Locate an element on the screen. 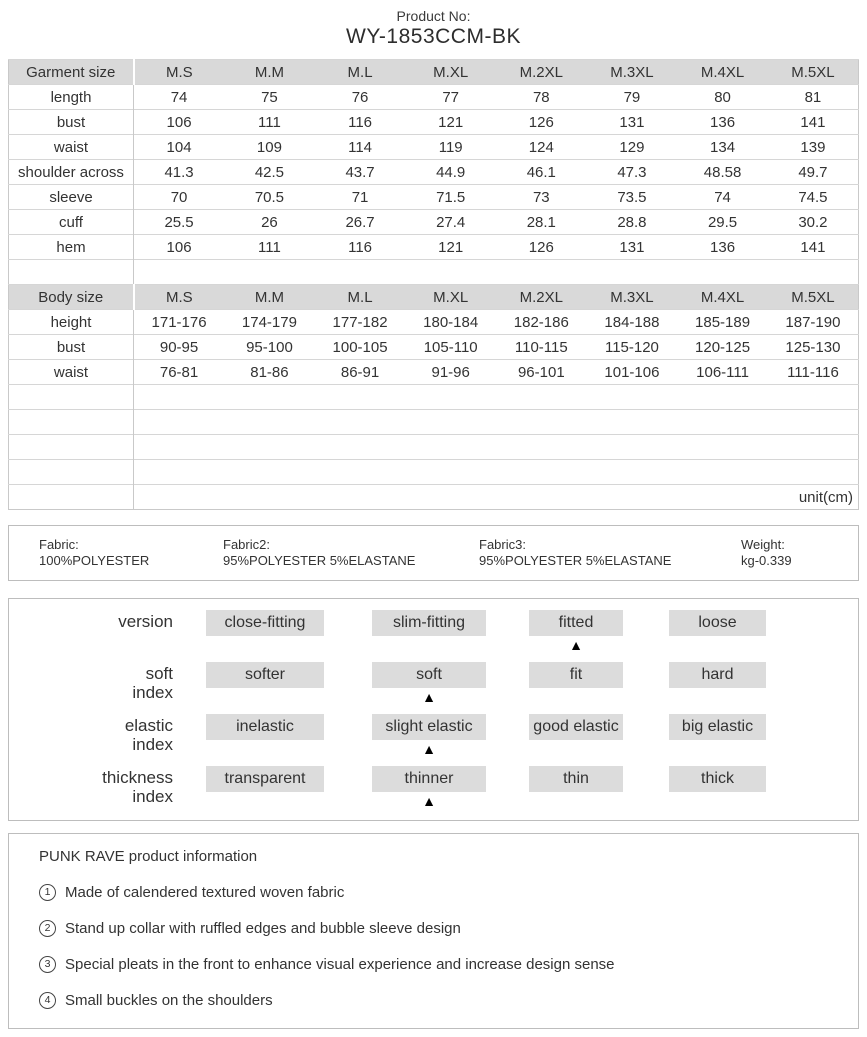 The height and width of the screenshot is (1037, 867). measurement-value: 79 is located at coordinates (632, 97).